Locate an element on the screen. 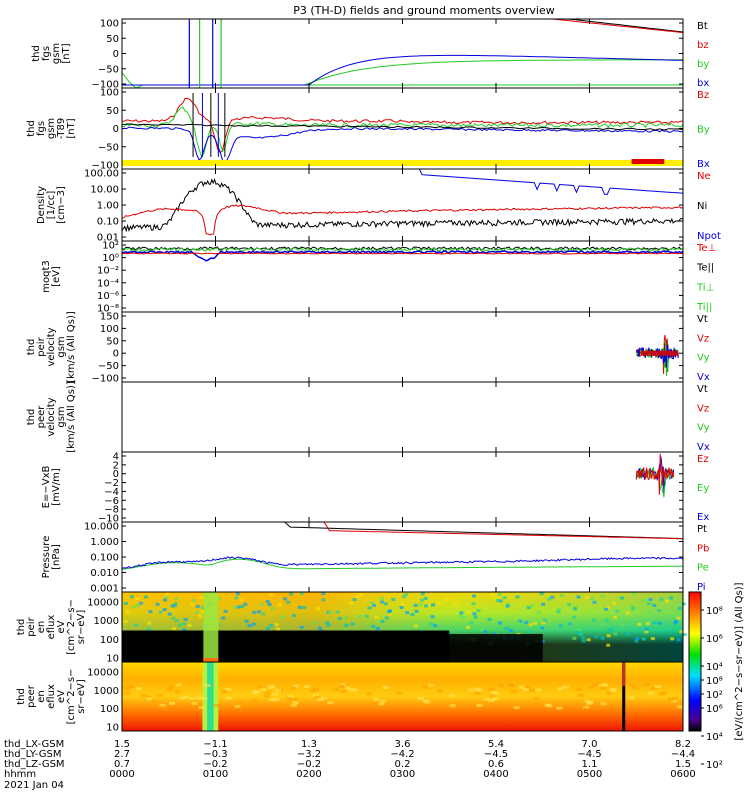 The image size is (750, 800). panel-fgs_t89: 100 50 0 −50 −100 thd fgs gsm -T89 [nT] Bz By Bx is located at coordinates (368, 130).